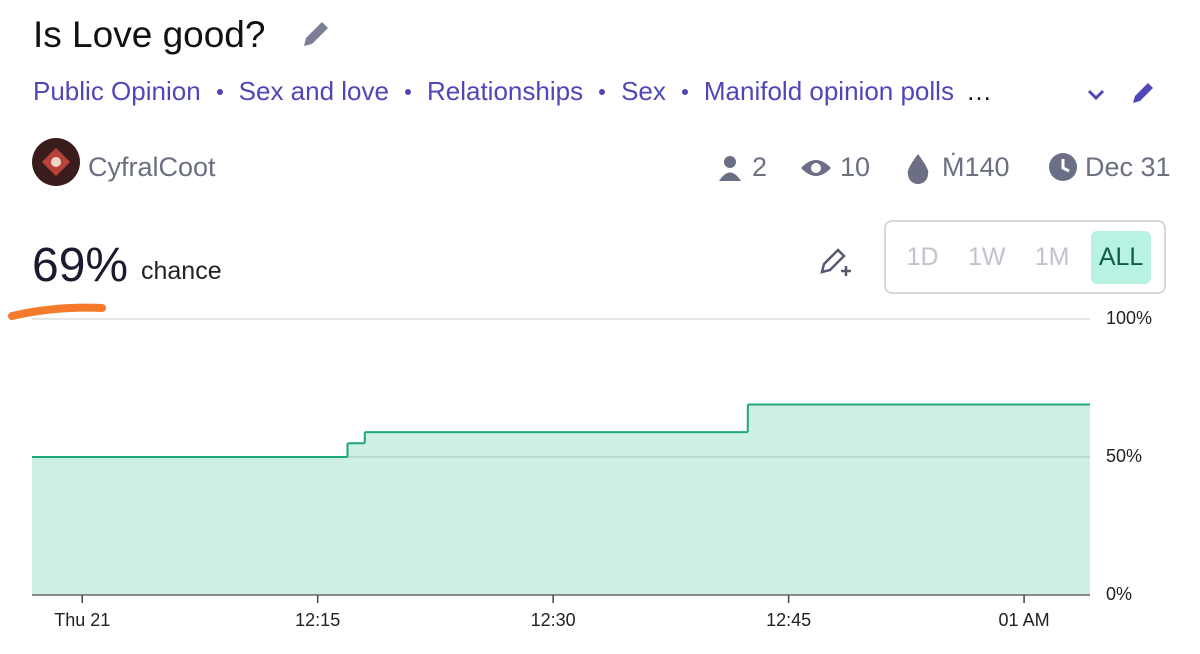 This screenshot has height=654, width=1200. What do you see at coordinates (1144, 92) in the screenshot?
I see `edit-tags-icon` at bounding box center [1144, 92].